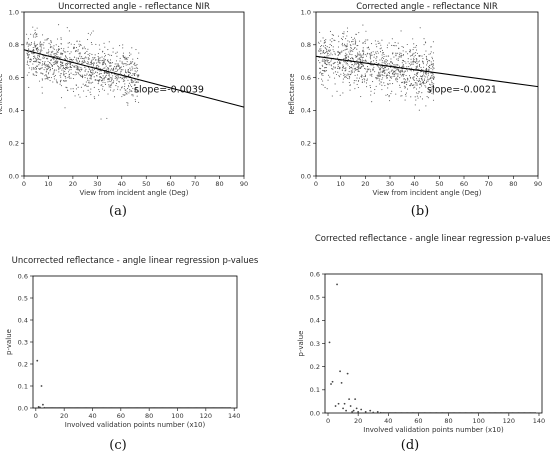 The width and height of the screenshot is (550, 458). Describe the element at coordinates (306, 144) in the screenshot. I see `y-tick-label: 0.2` at that location.